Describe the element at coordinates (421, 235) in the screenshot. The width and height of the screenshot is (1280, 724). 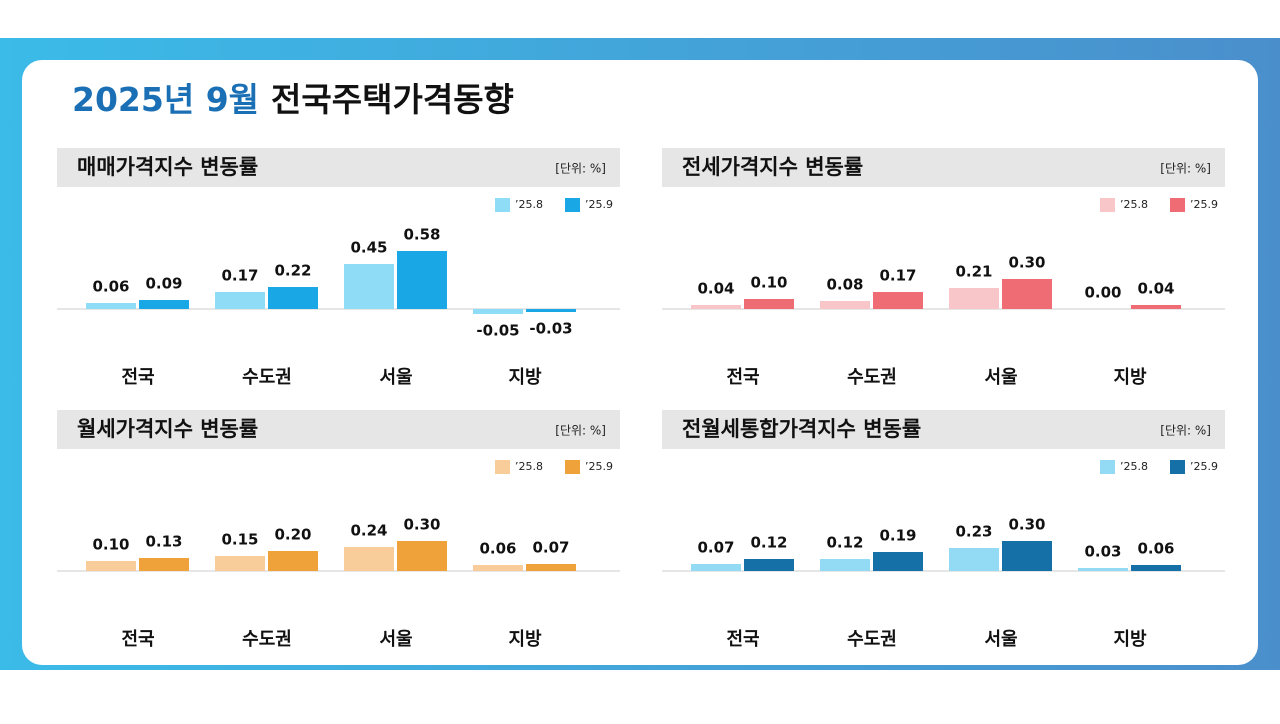
I see `value-label: 0.58` at that location.